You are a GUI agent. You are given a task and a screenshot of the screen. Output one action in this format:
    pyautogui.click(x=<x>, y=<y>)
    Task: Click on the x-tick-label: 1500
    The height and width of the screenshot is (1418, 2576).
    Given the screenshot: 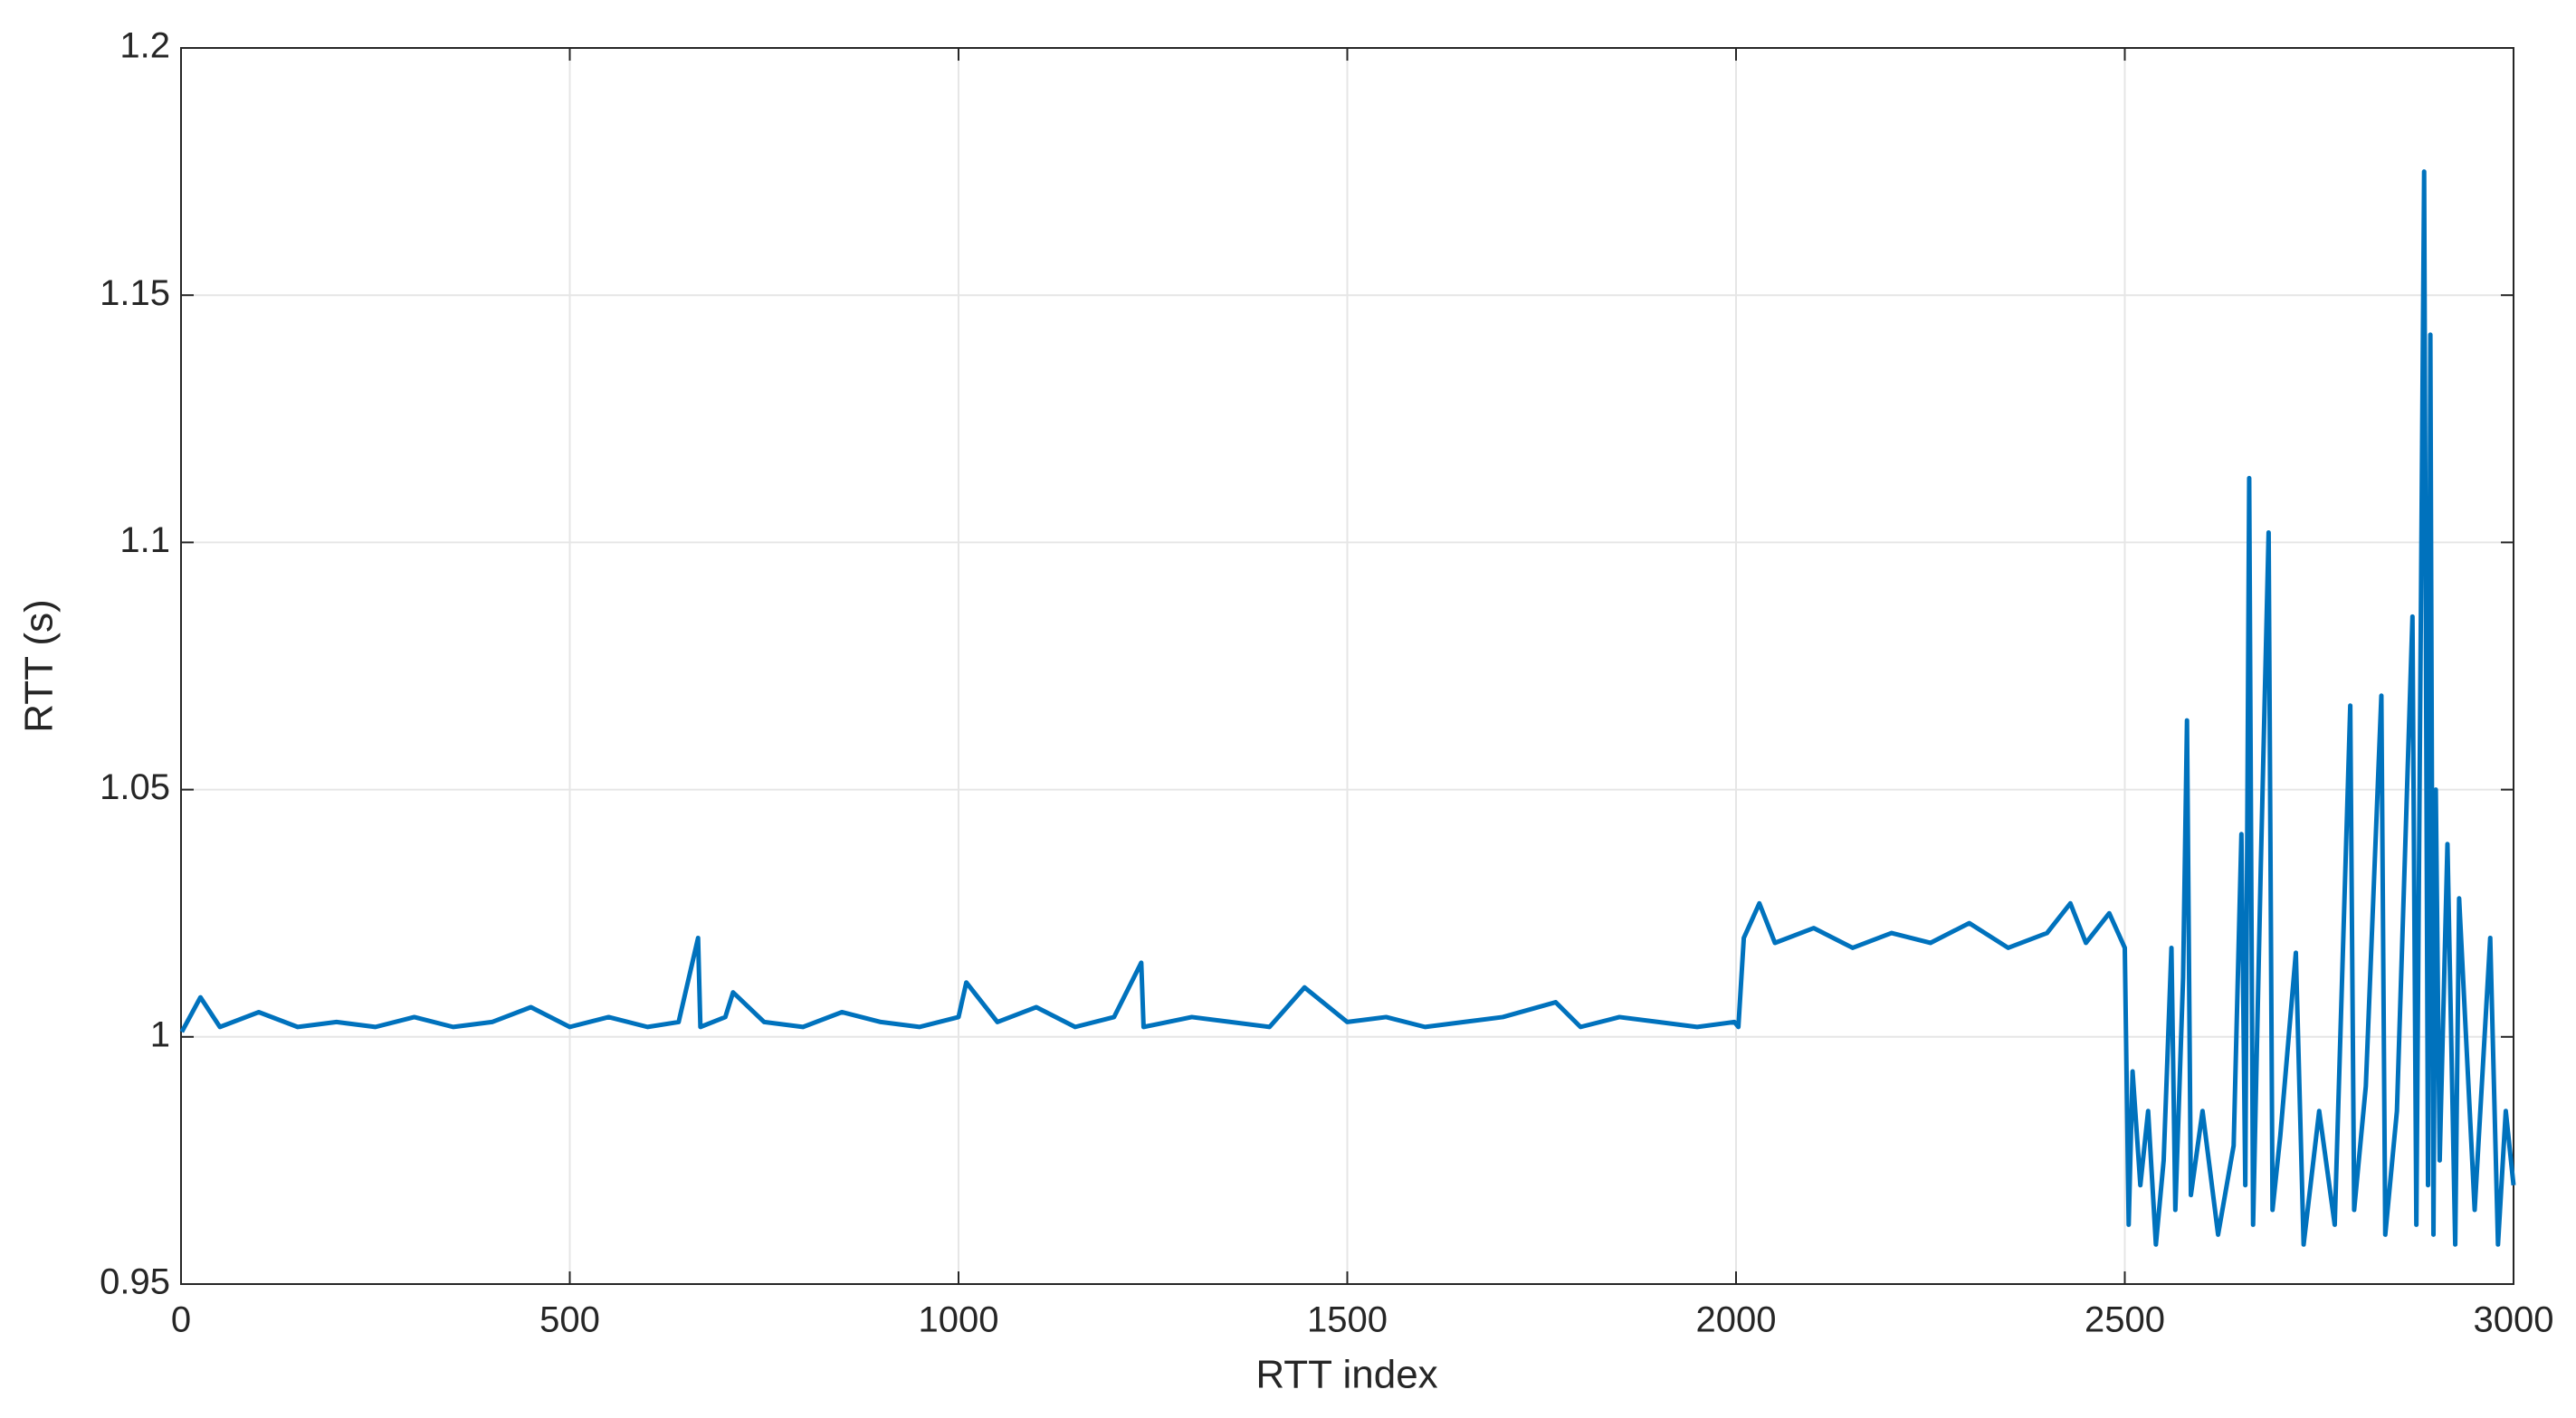 What is the action you would take?
    pyautogui.click(x=1348, y=1320)
    